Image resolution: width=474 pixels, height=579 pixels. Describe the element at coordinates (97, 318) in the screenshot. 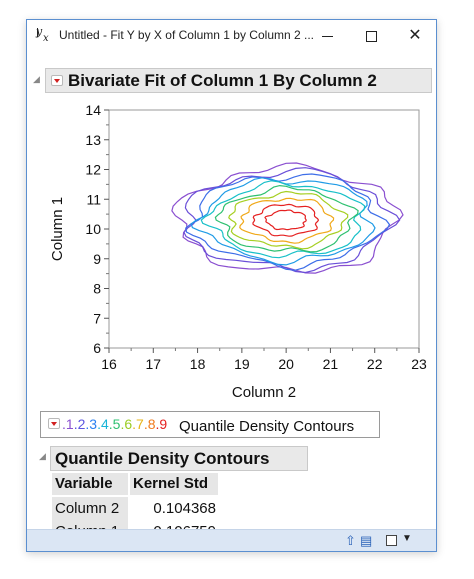

I see `y-tick-label: 7` at that location.